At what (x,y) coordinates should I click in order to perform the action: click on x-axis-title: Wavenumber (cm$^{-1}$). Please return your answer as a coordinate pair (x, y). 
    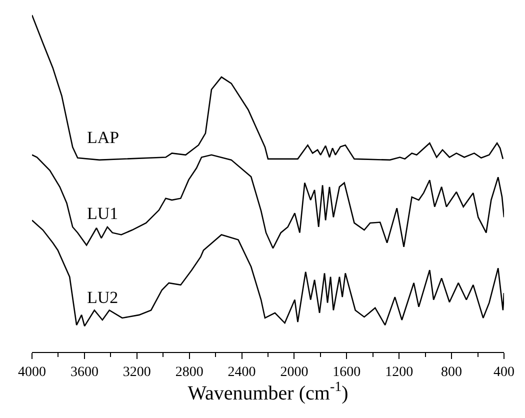
    Looking at the image, I should click on (268, 392).